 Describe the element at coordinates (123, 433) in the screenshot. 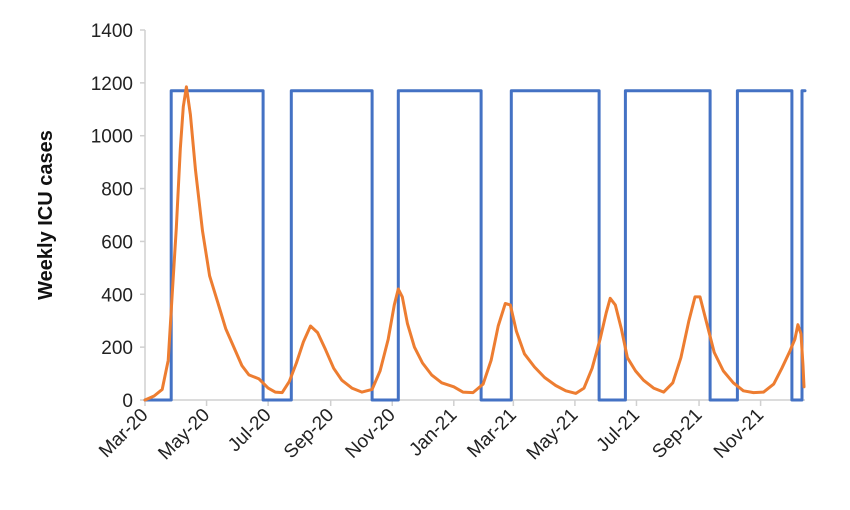

I see `x-tick-label: Mar-20` at that location.